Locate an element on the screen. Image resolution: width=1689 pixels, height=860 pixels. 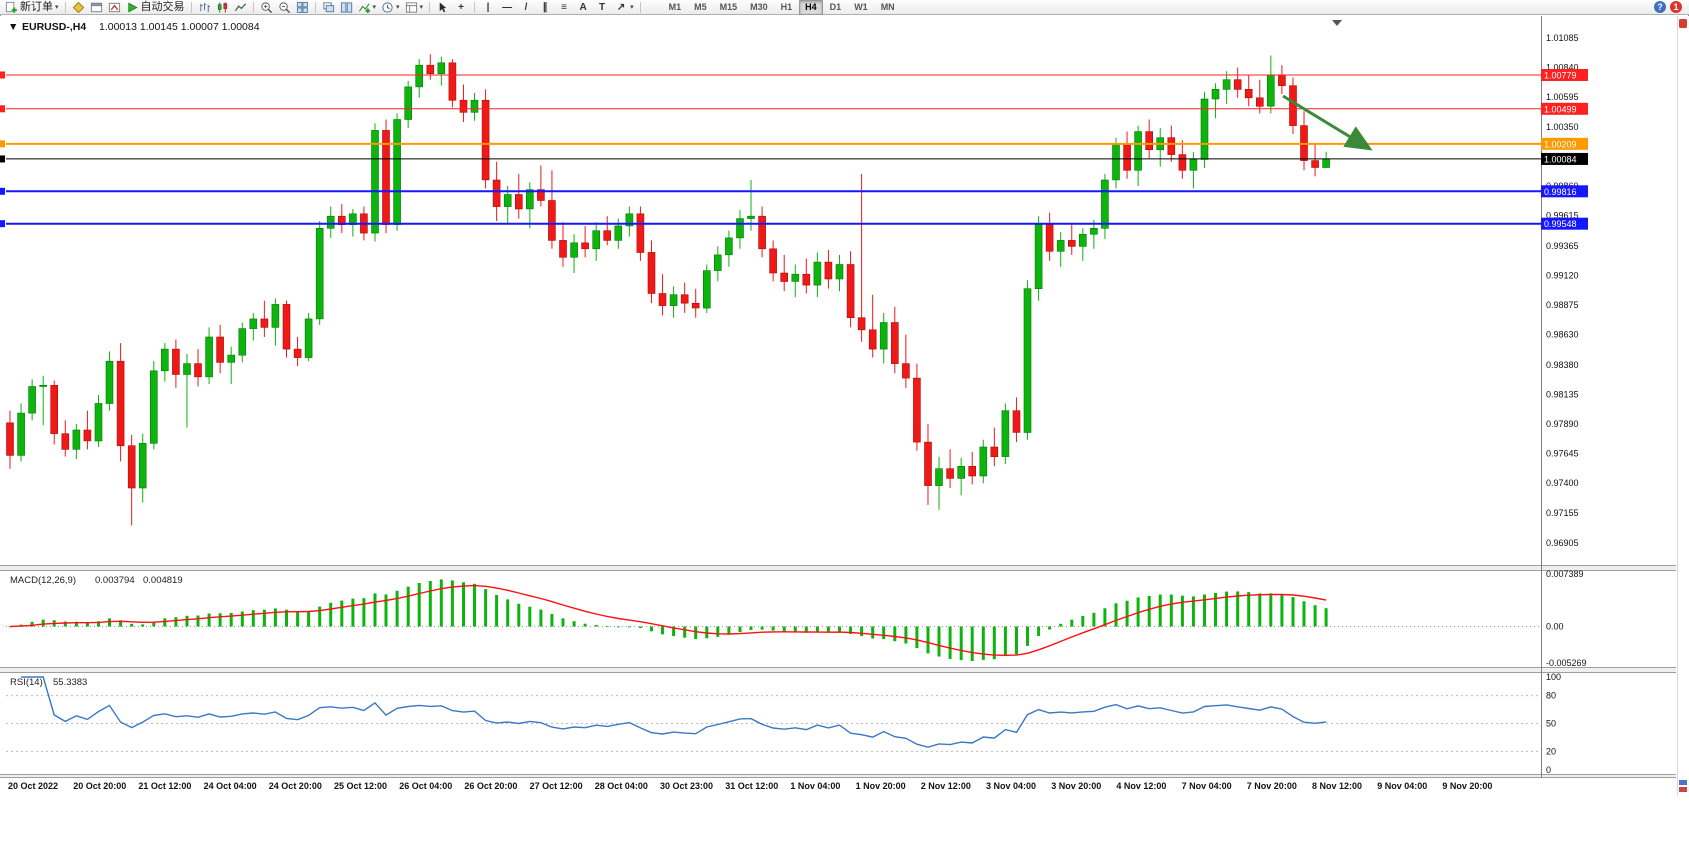
data-window-button is located at coordinates (96, 7).